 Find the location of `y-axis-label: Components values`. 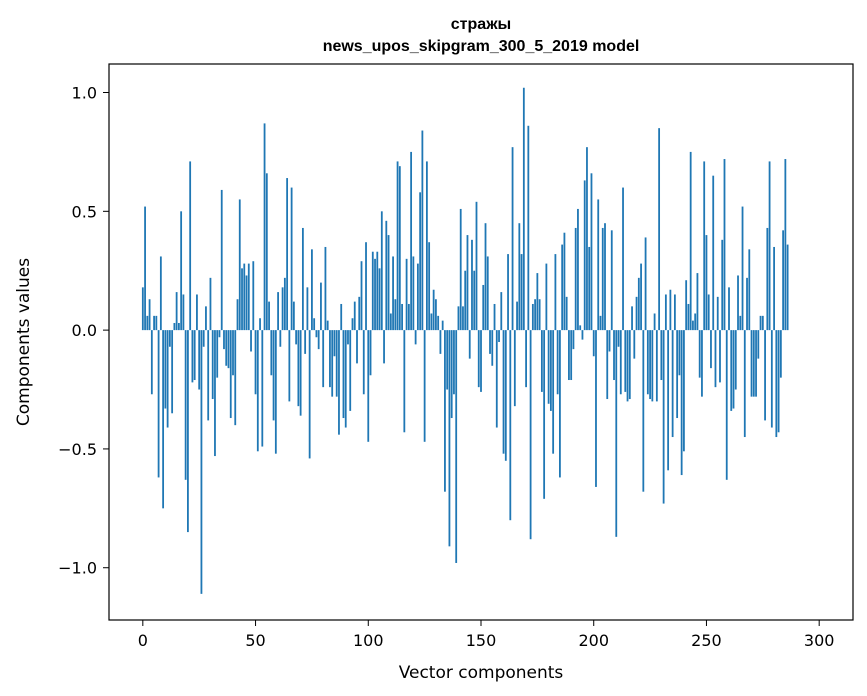

y-axis-label: Components values is located at coordinates (24, 342).